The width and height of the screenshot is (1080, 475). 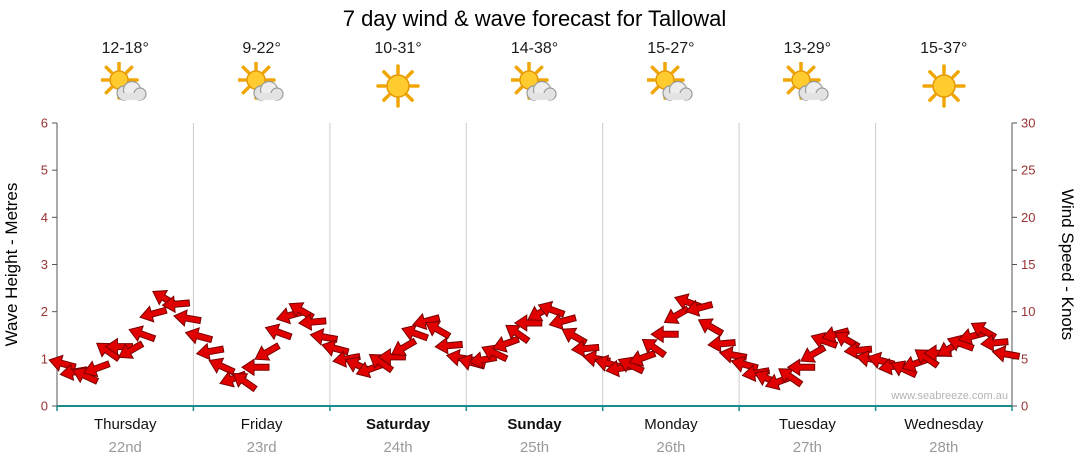 I want to click on day-label-saturday: Saturday 24th, so click(x=398, y=436).